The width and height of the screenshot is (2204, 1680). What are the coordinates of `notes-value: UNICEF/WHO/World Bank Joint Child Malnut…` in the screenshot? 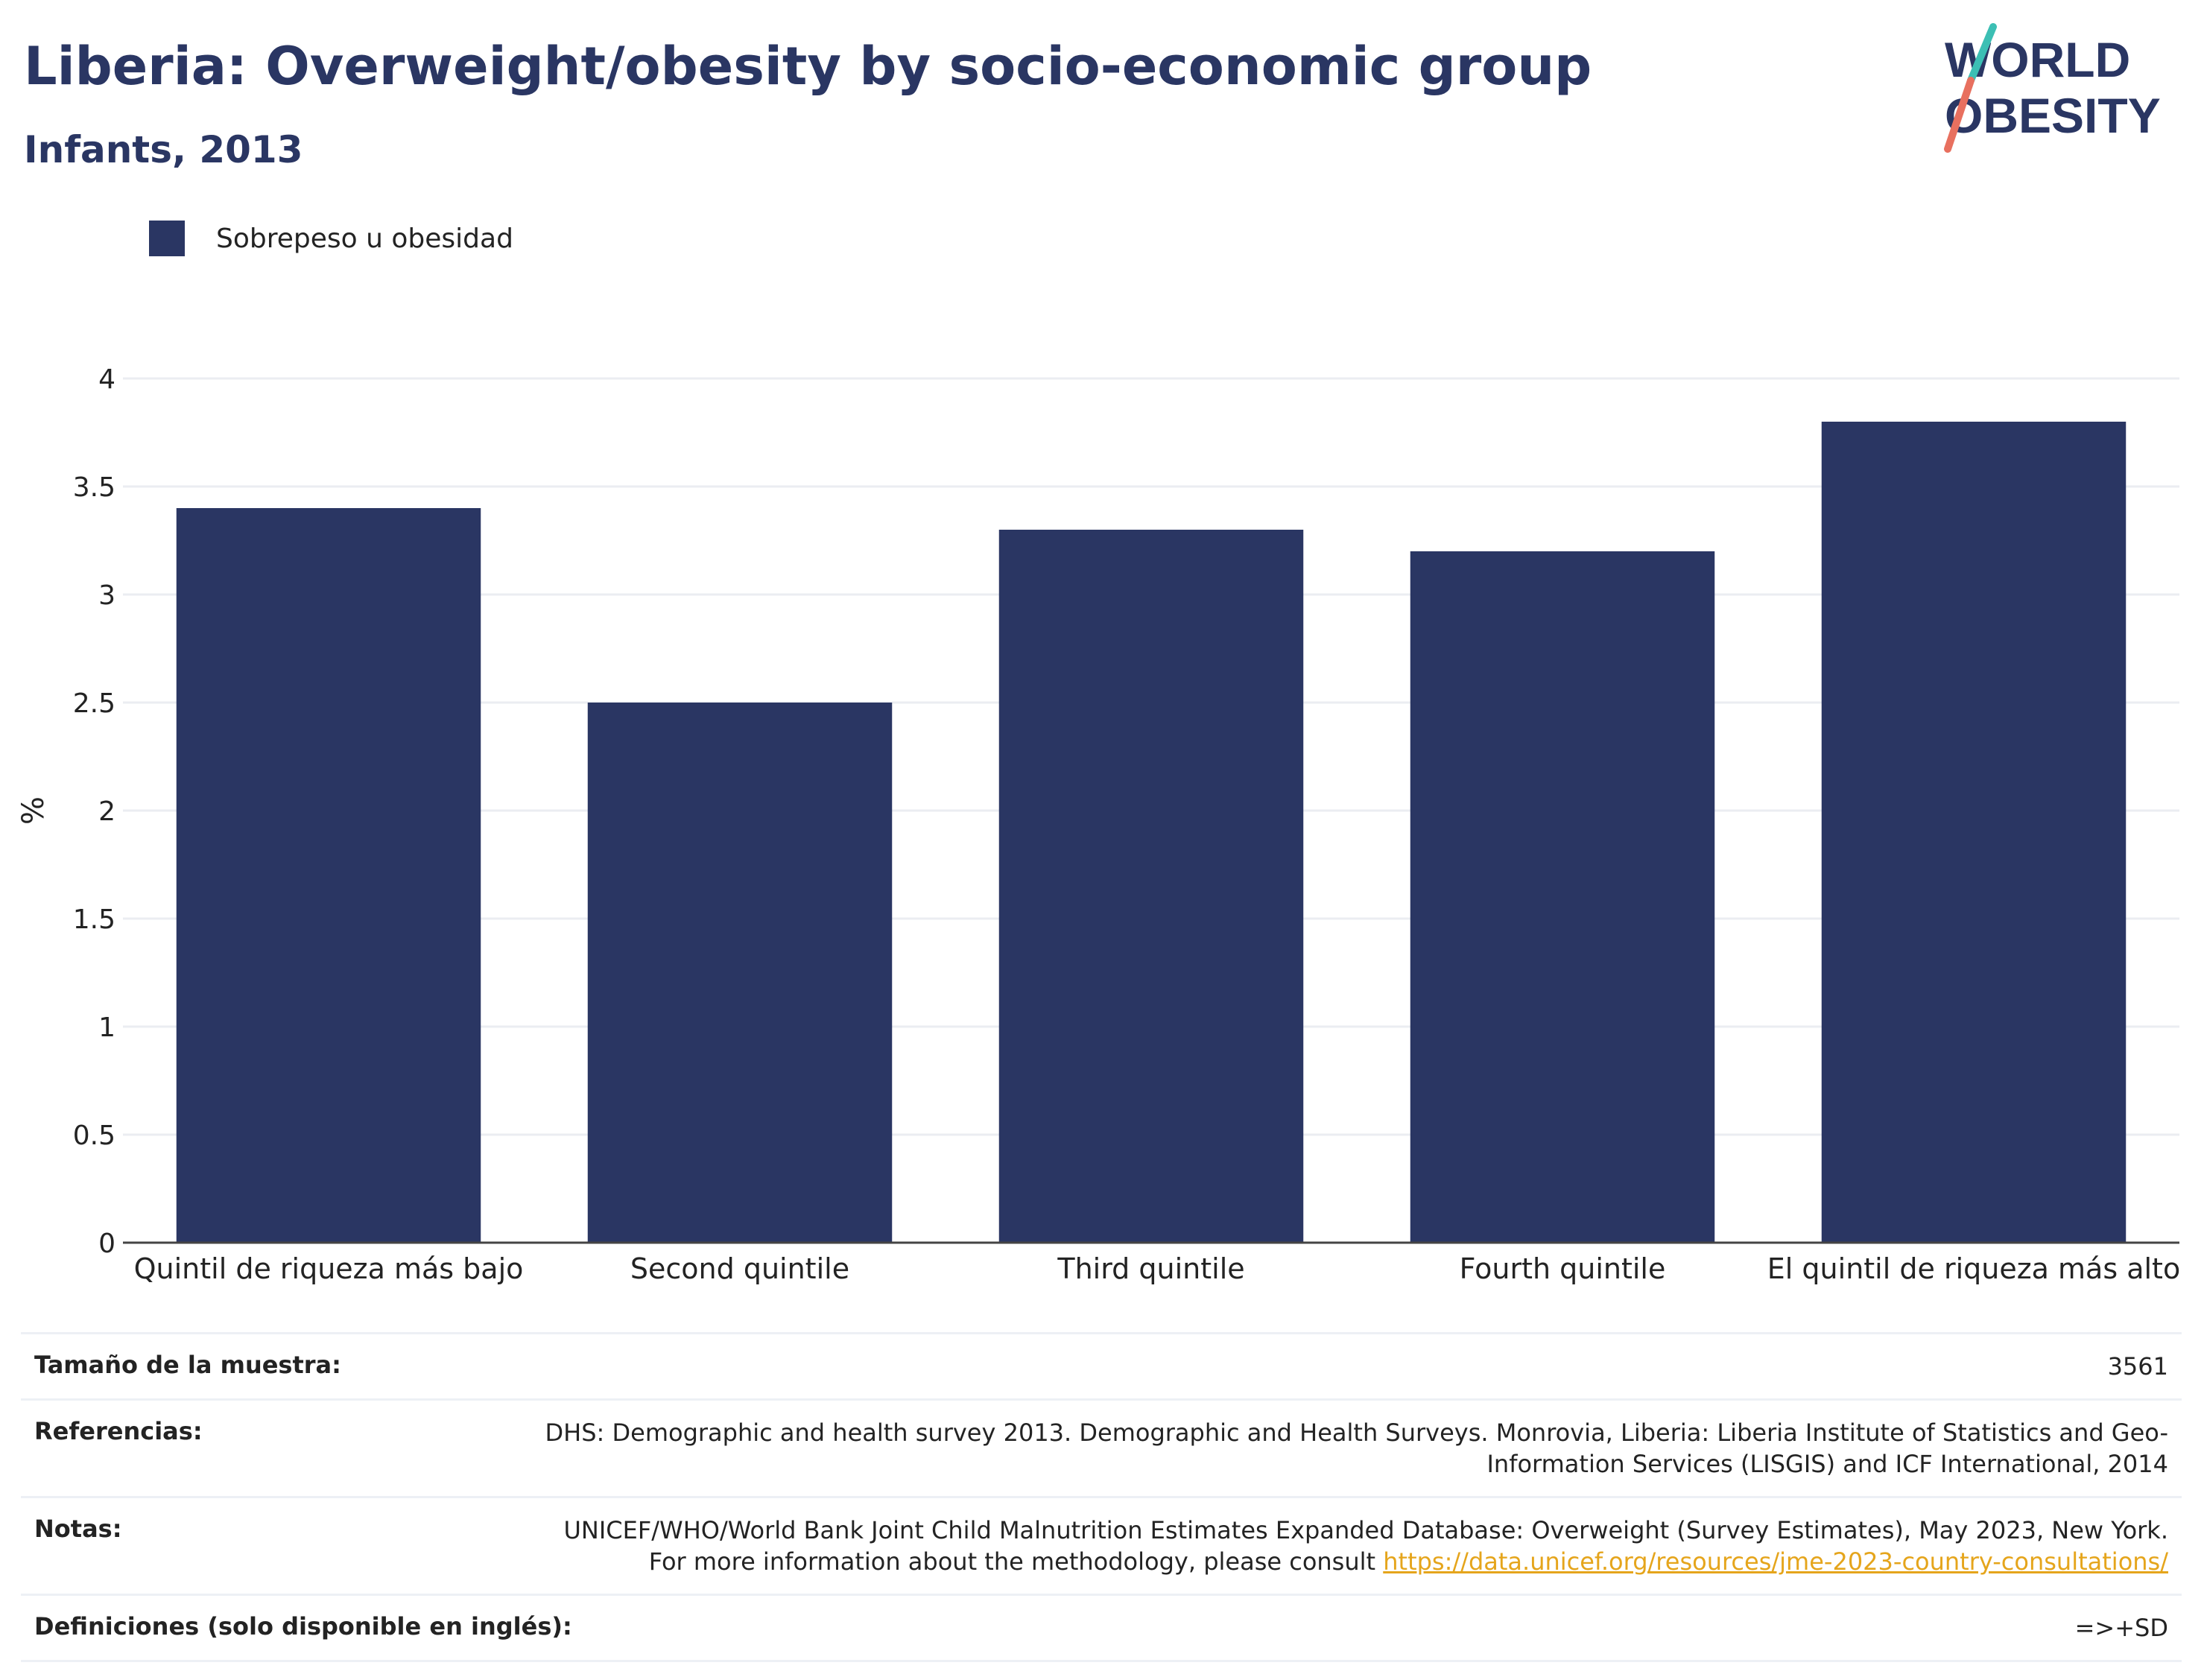 It's located at (1349, 1546).